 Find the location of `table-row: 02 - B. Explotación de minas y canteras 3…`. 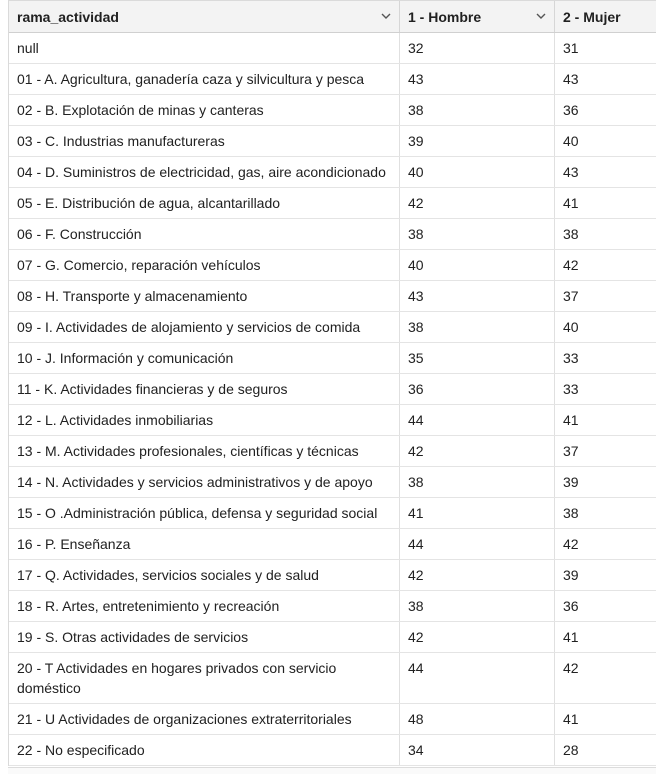

table-row: 02 - B. Explotación de minas y canteras 3… is located at coordinates (332, 110).